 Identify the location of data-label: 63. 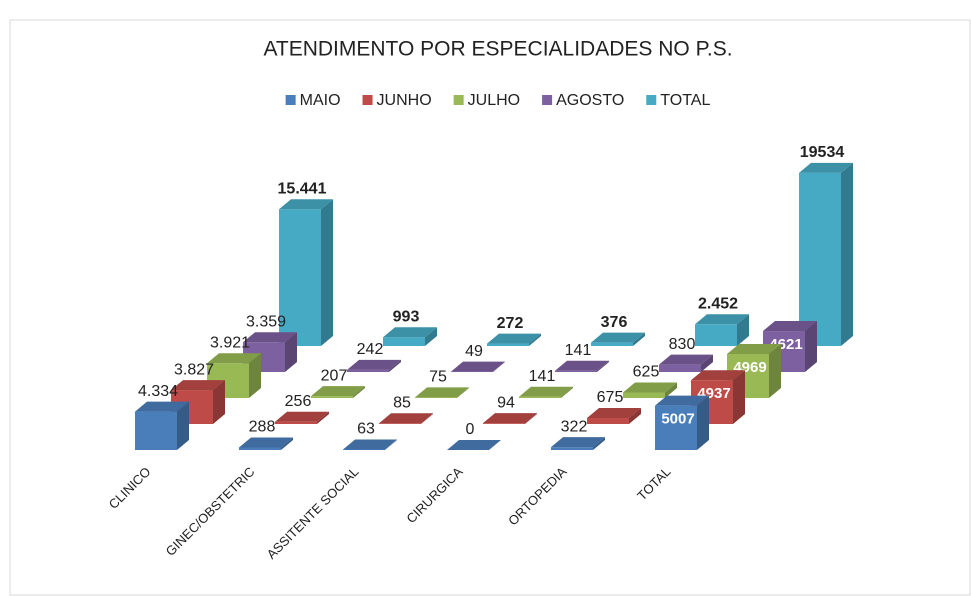
(366, 429).